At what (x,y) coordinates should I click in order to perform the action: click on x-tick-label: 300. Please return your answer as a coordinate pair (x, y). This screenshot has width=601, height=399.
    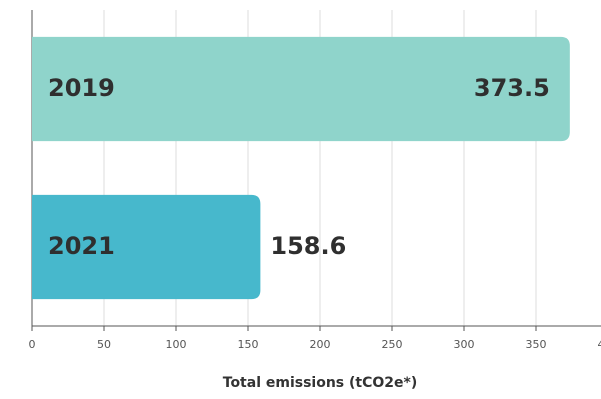
    Looking at the image, I should click on (464, 344).